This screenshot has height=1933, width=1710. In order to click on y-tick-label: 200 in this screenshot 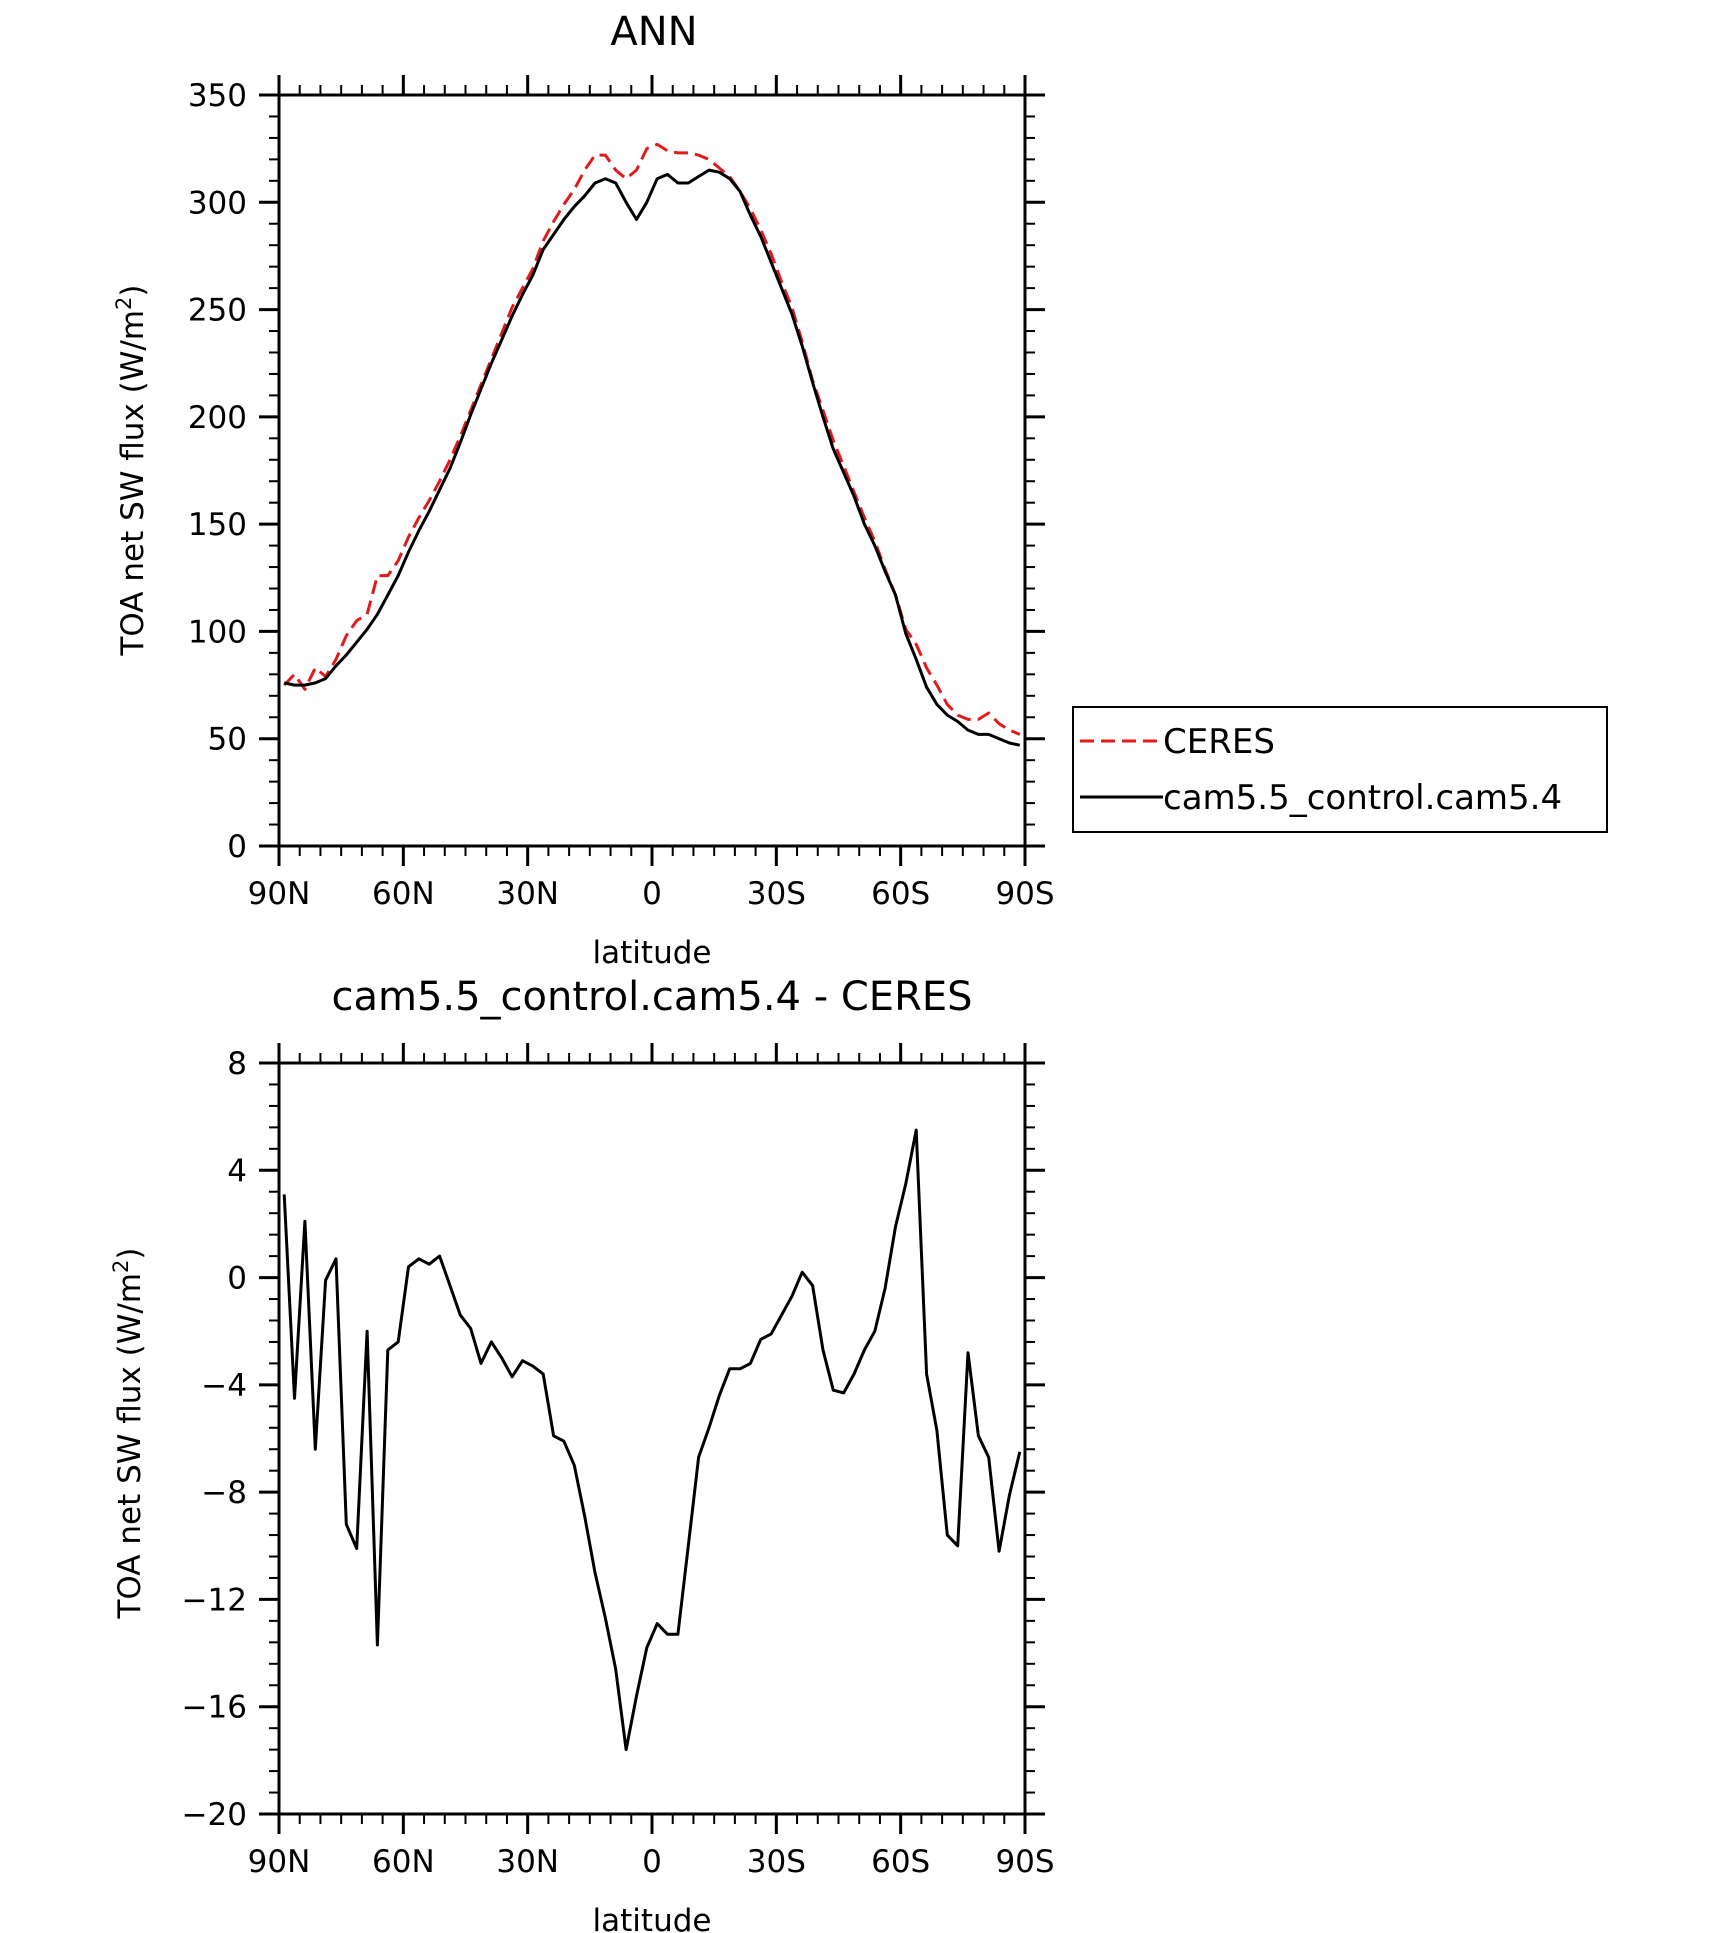, I will do `click(217, 418)`.